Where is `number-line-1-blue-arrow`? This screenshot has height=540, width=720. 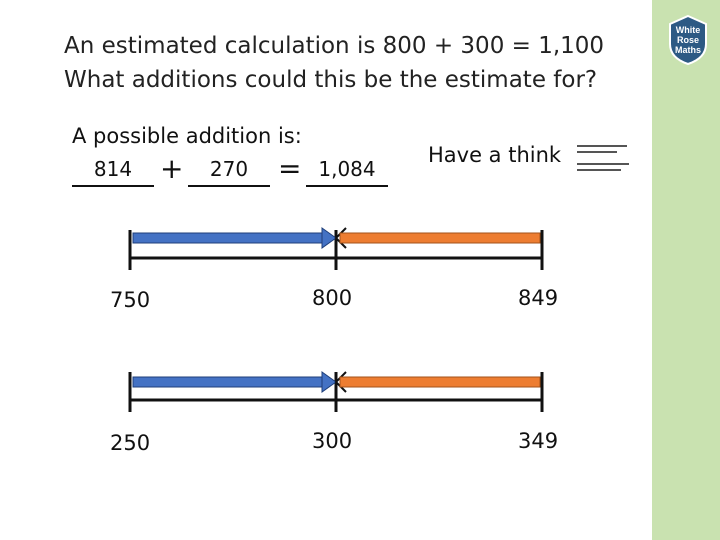 number-line-1-blue-arrow is located at coordinates (234, 238).